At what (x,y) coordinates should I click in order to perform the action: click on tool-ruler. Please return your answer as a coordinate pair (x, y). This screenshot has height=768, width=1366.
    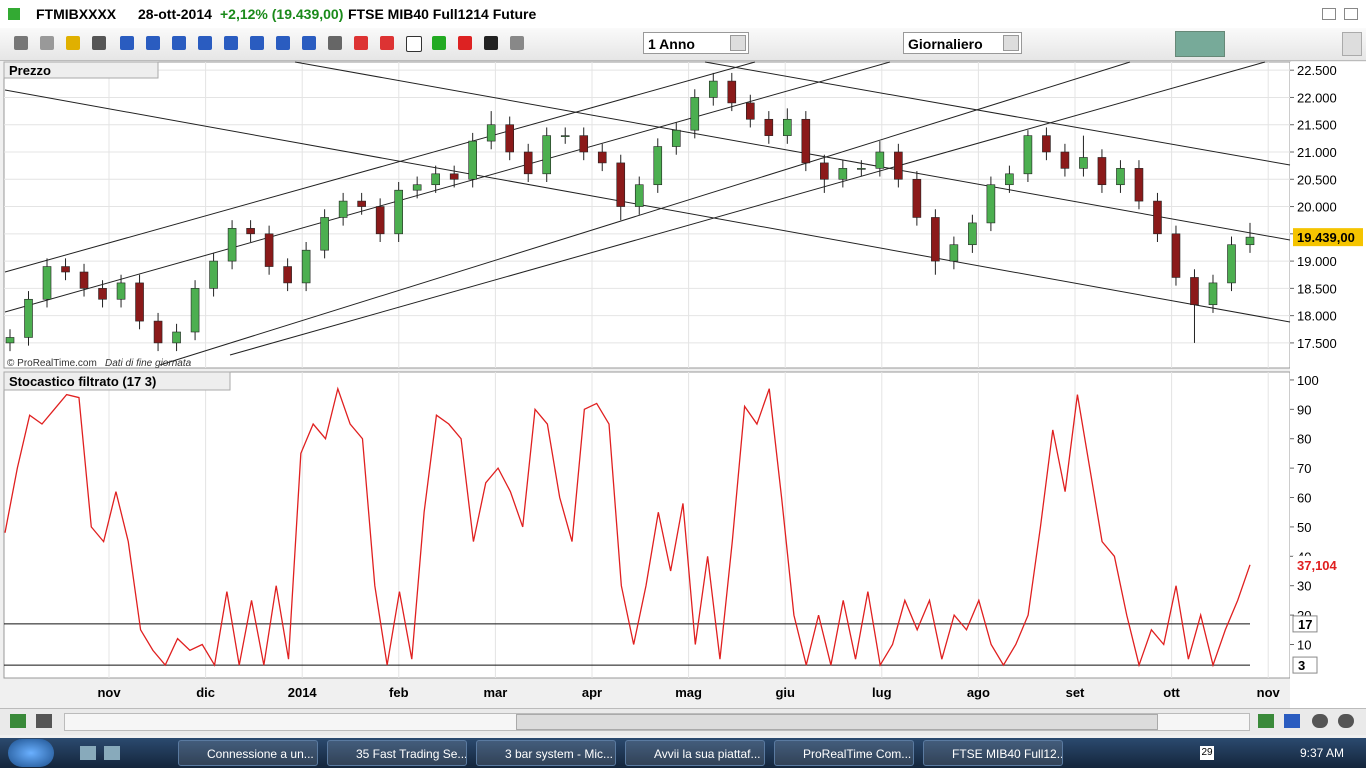
    Looking at the image, I should click on (47, 43).